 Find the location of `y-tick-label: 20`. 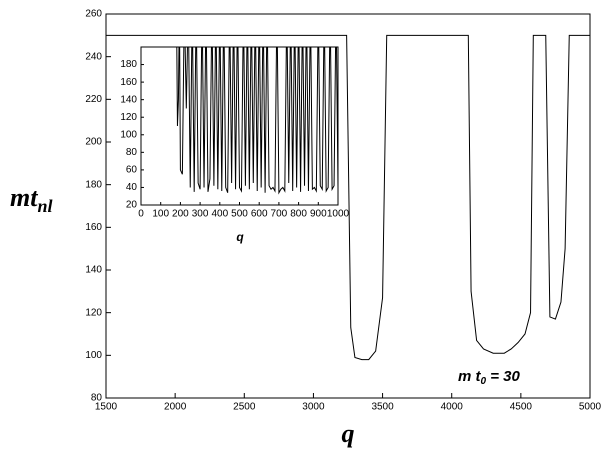

y-tick-label: 20 is located at coordinates (132, 205).